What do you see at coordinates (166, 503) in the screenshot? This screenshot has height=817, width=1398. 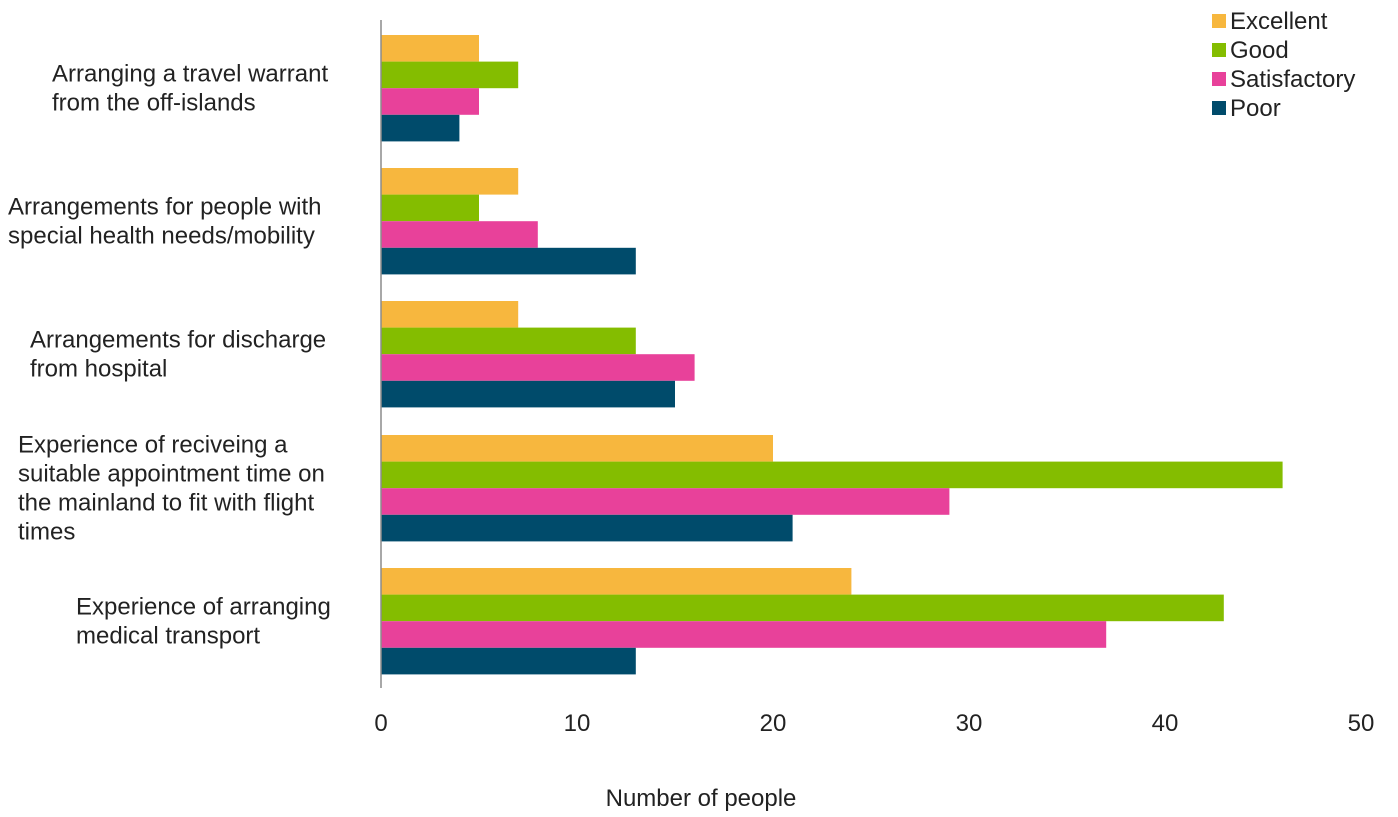 I see `category-label-line: the mainland to fit with flight` at bounding box center [166, 503].